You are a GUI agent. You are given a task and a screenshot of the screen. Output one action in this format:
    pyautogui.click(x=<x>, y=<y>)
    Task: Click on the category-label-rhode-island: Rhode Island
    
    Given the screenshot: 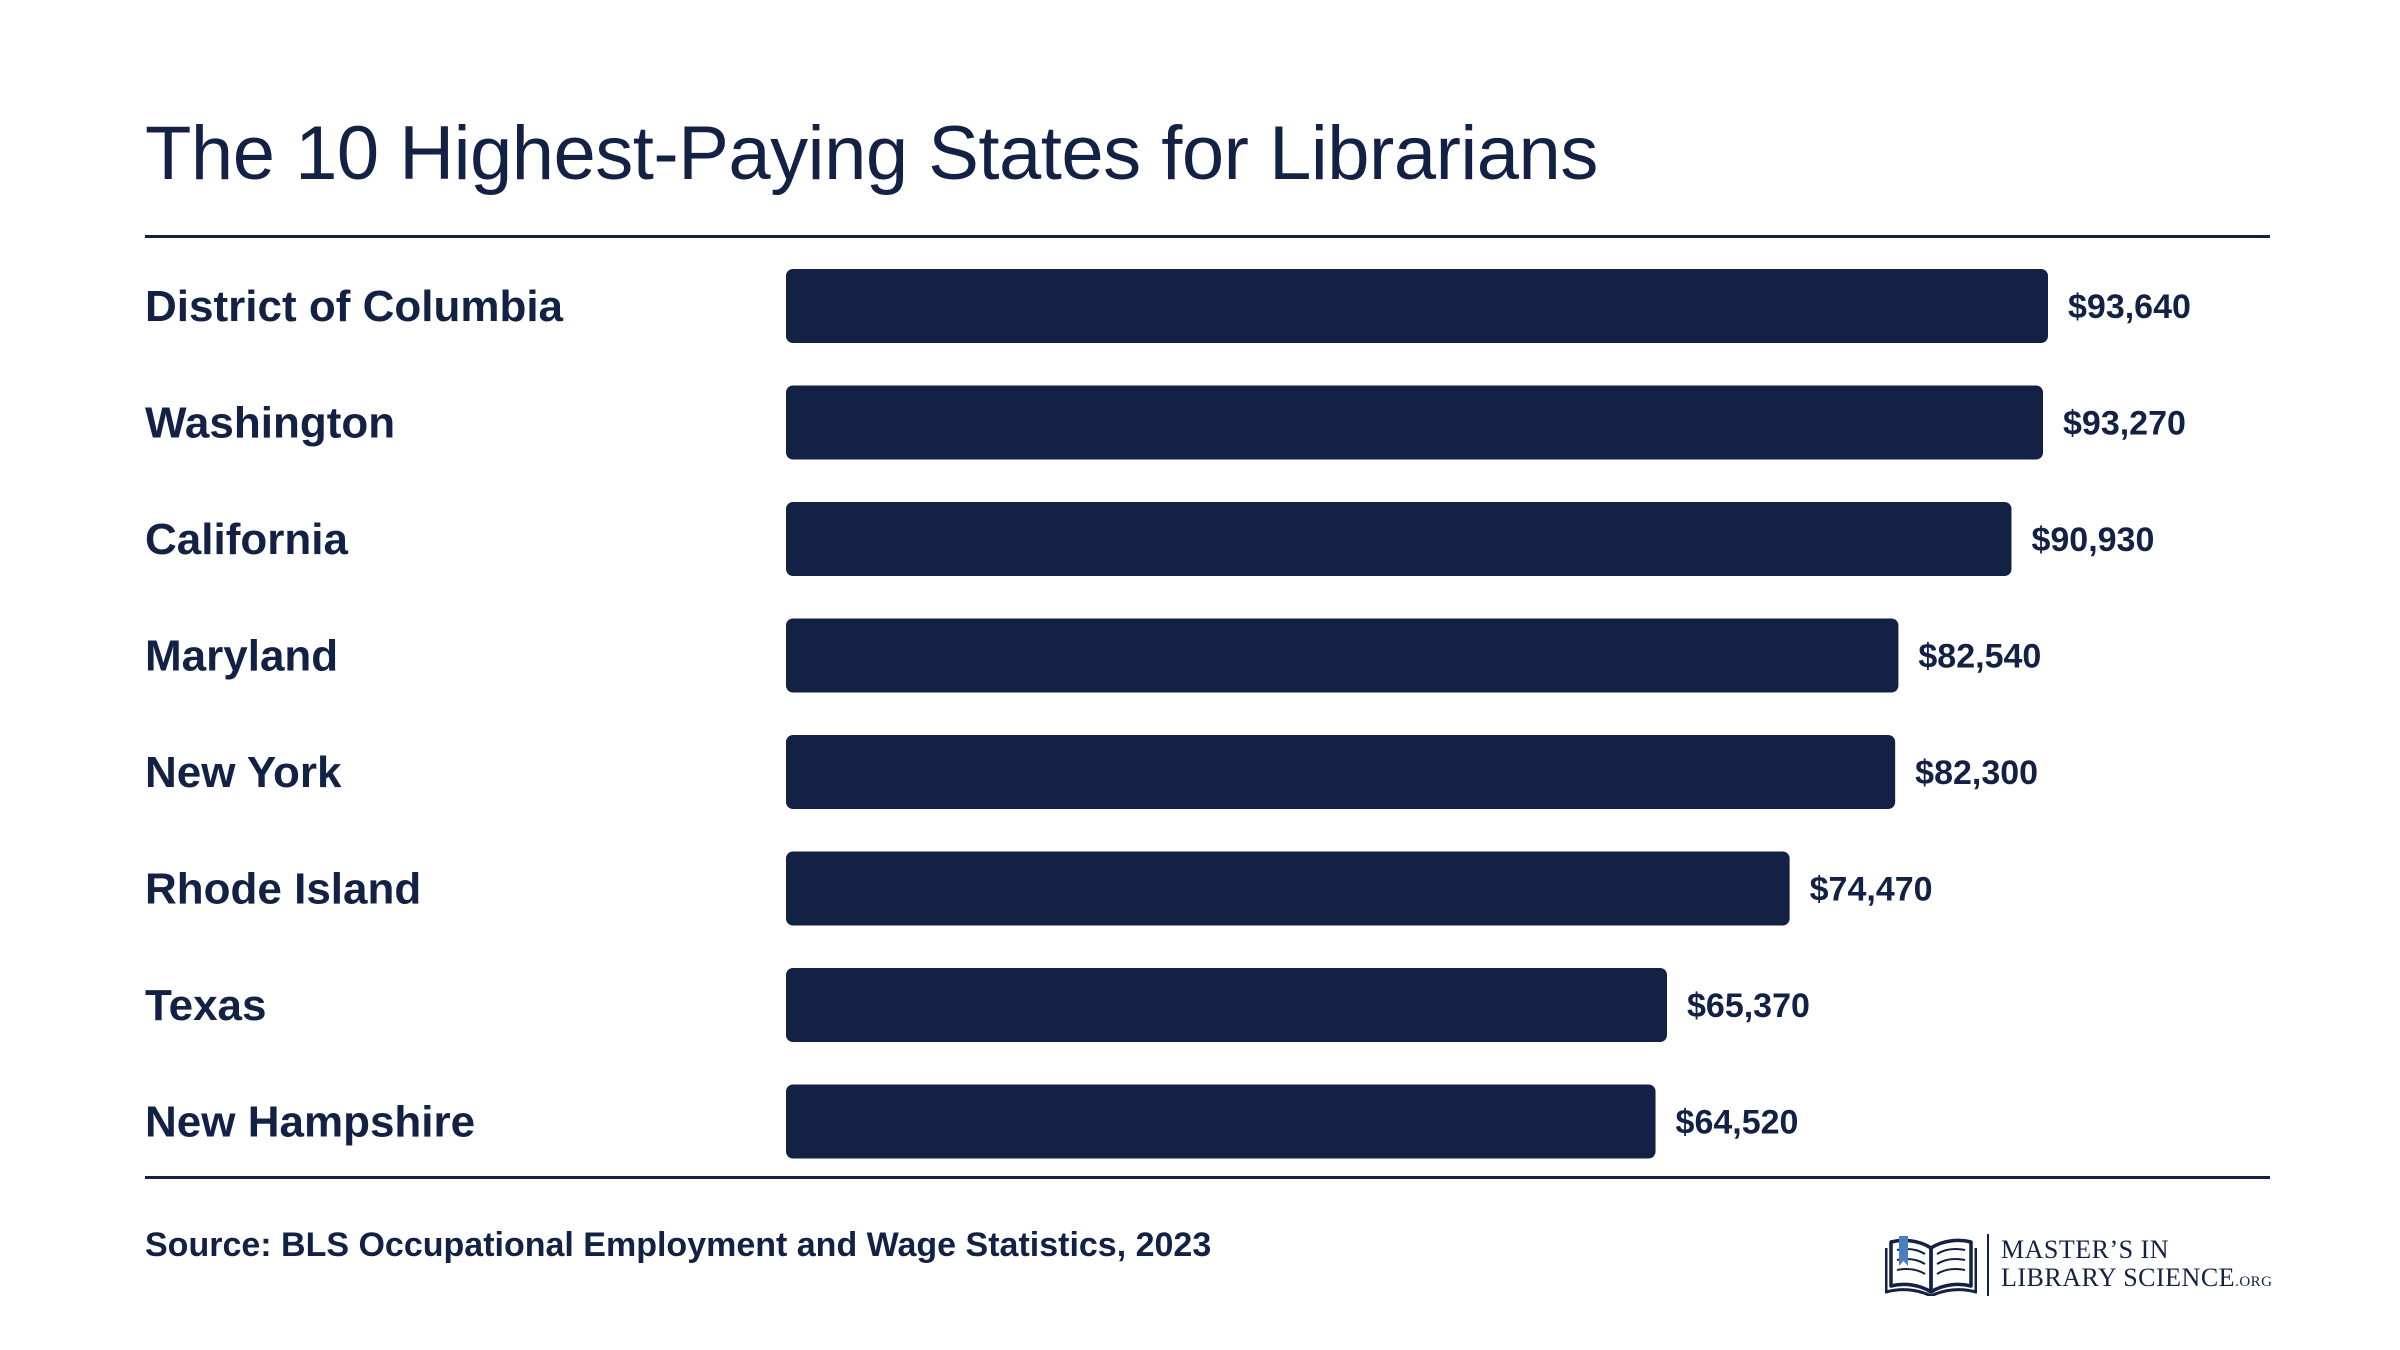 What is the action you would take?
    pyautogui.click(x=283, y=889)
    